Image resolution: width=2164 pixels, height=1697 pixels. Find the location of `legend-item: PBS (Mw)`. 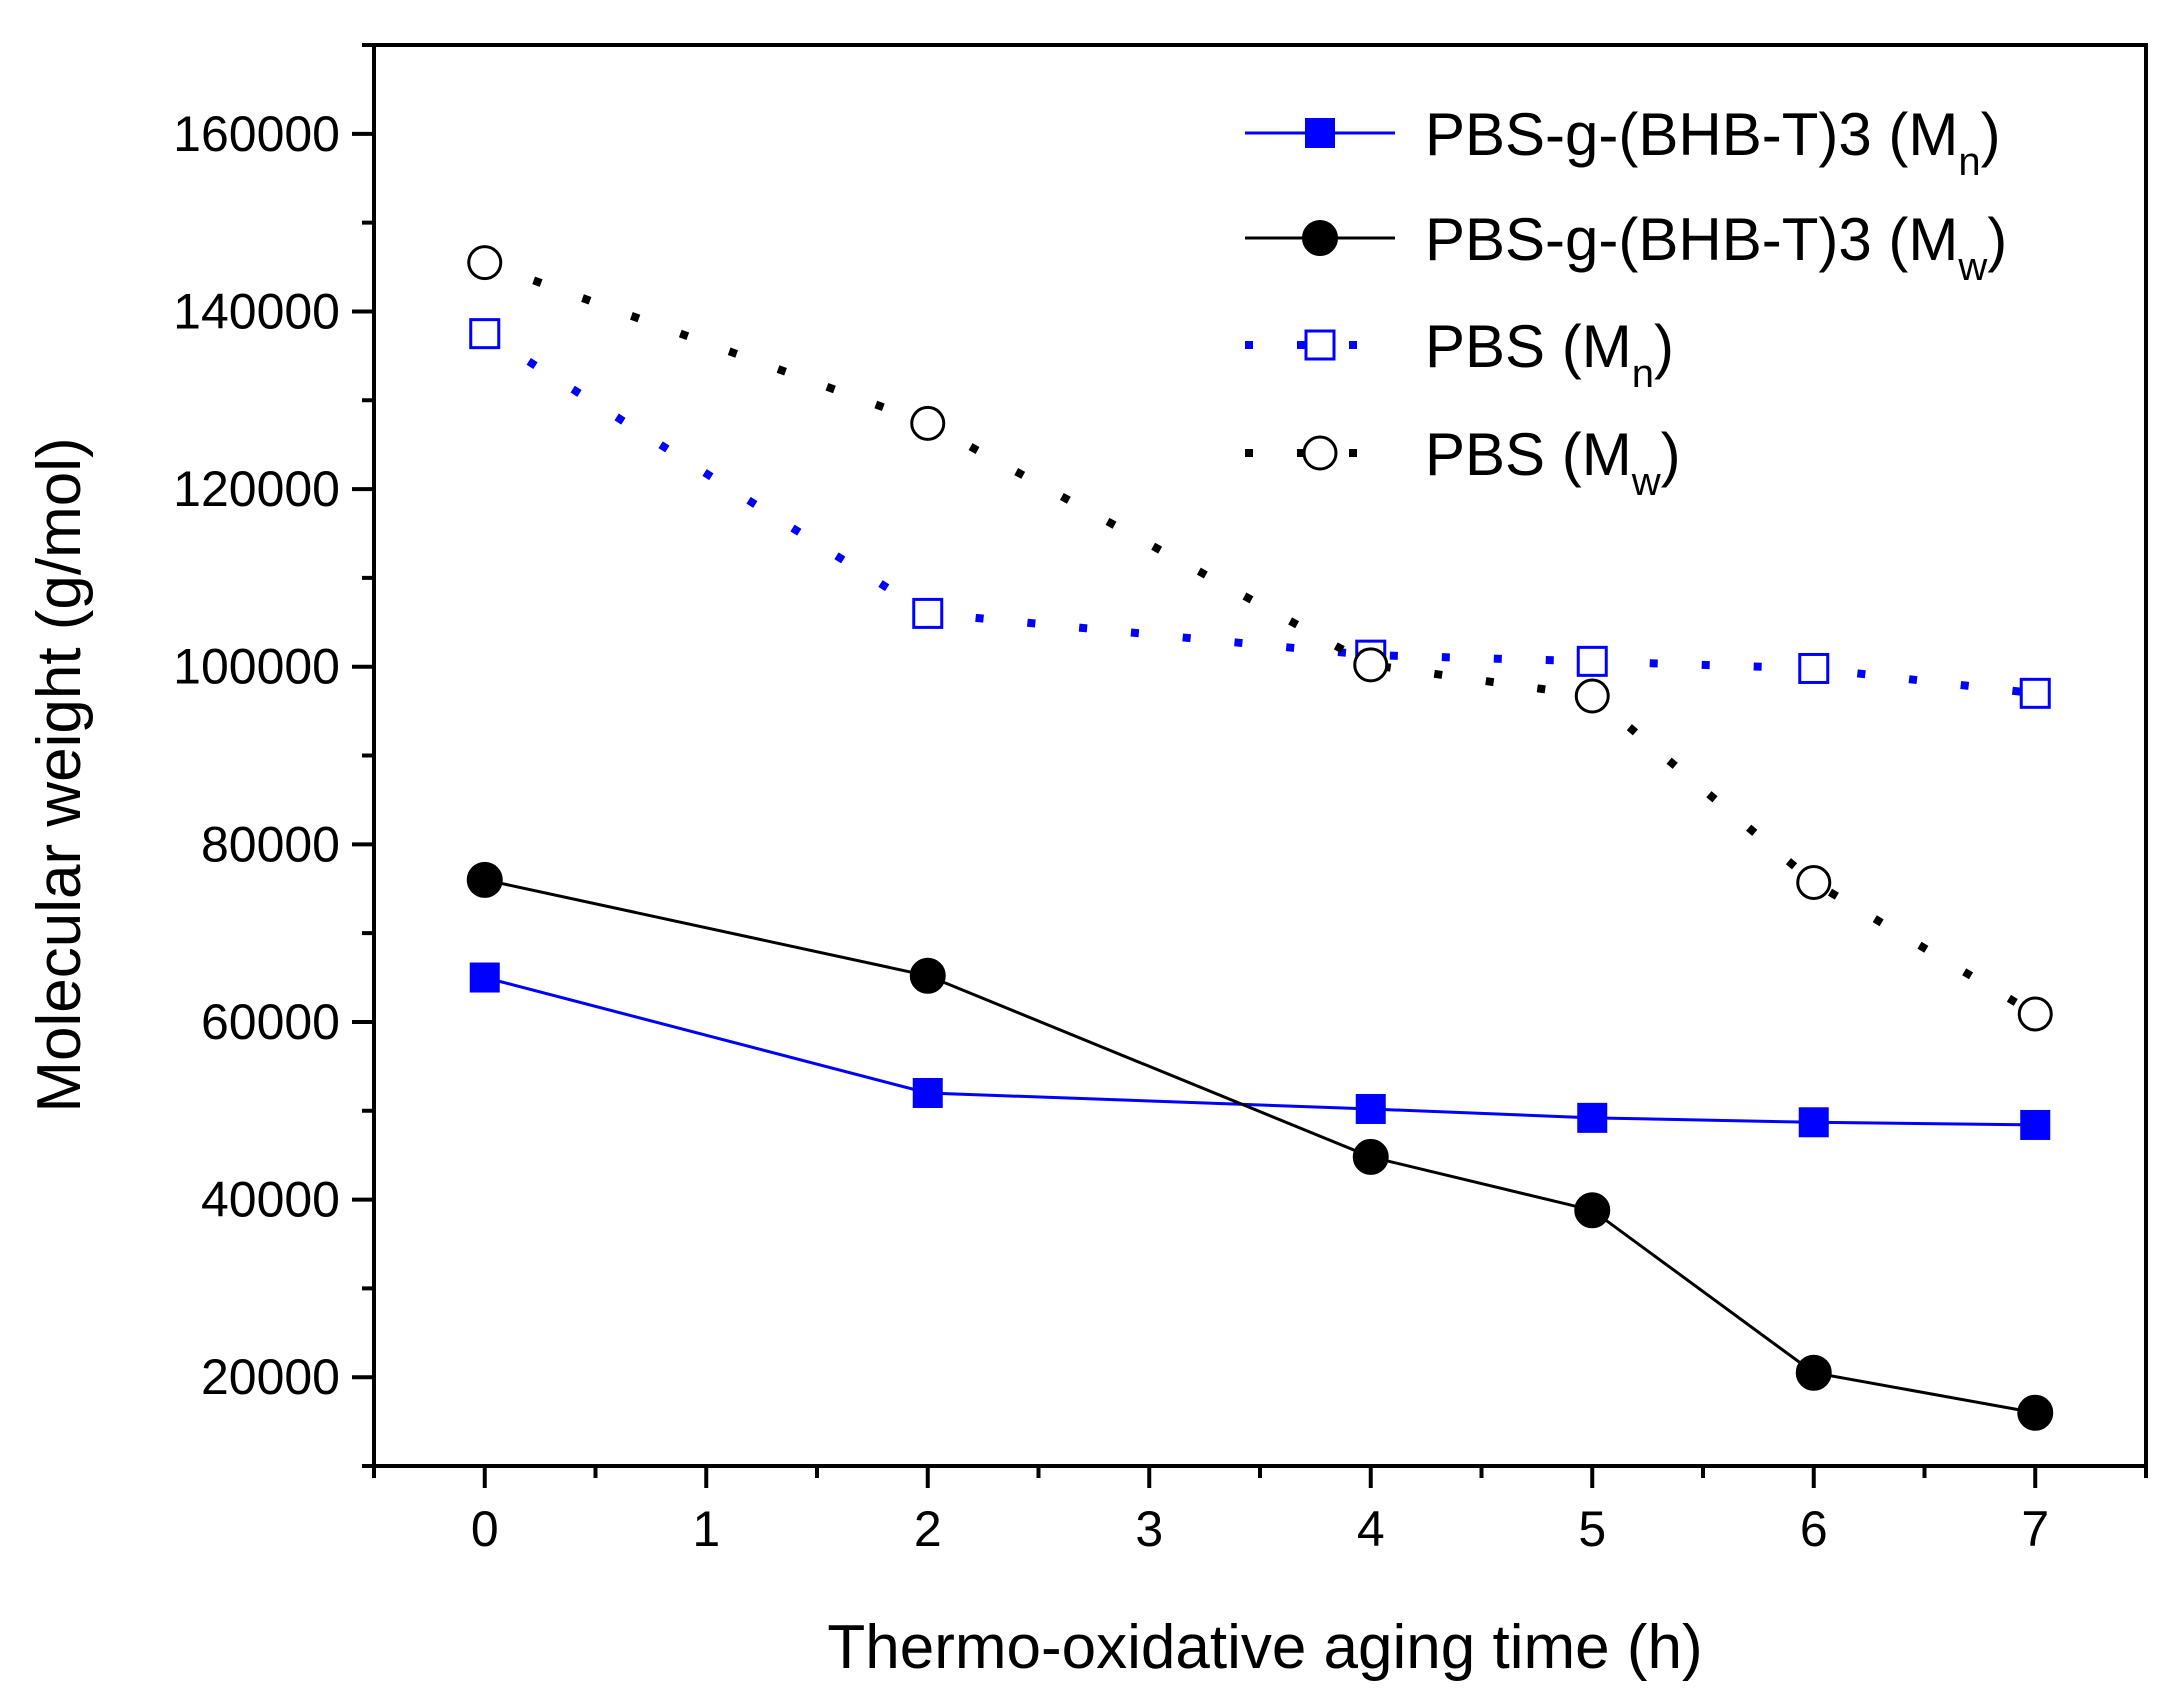

legend-item: PBS (Mw) is located at coordinates (1463, 462).